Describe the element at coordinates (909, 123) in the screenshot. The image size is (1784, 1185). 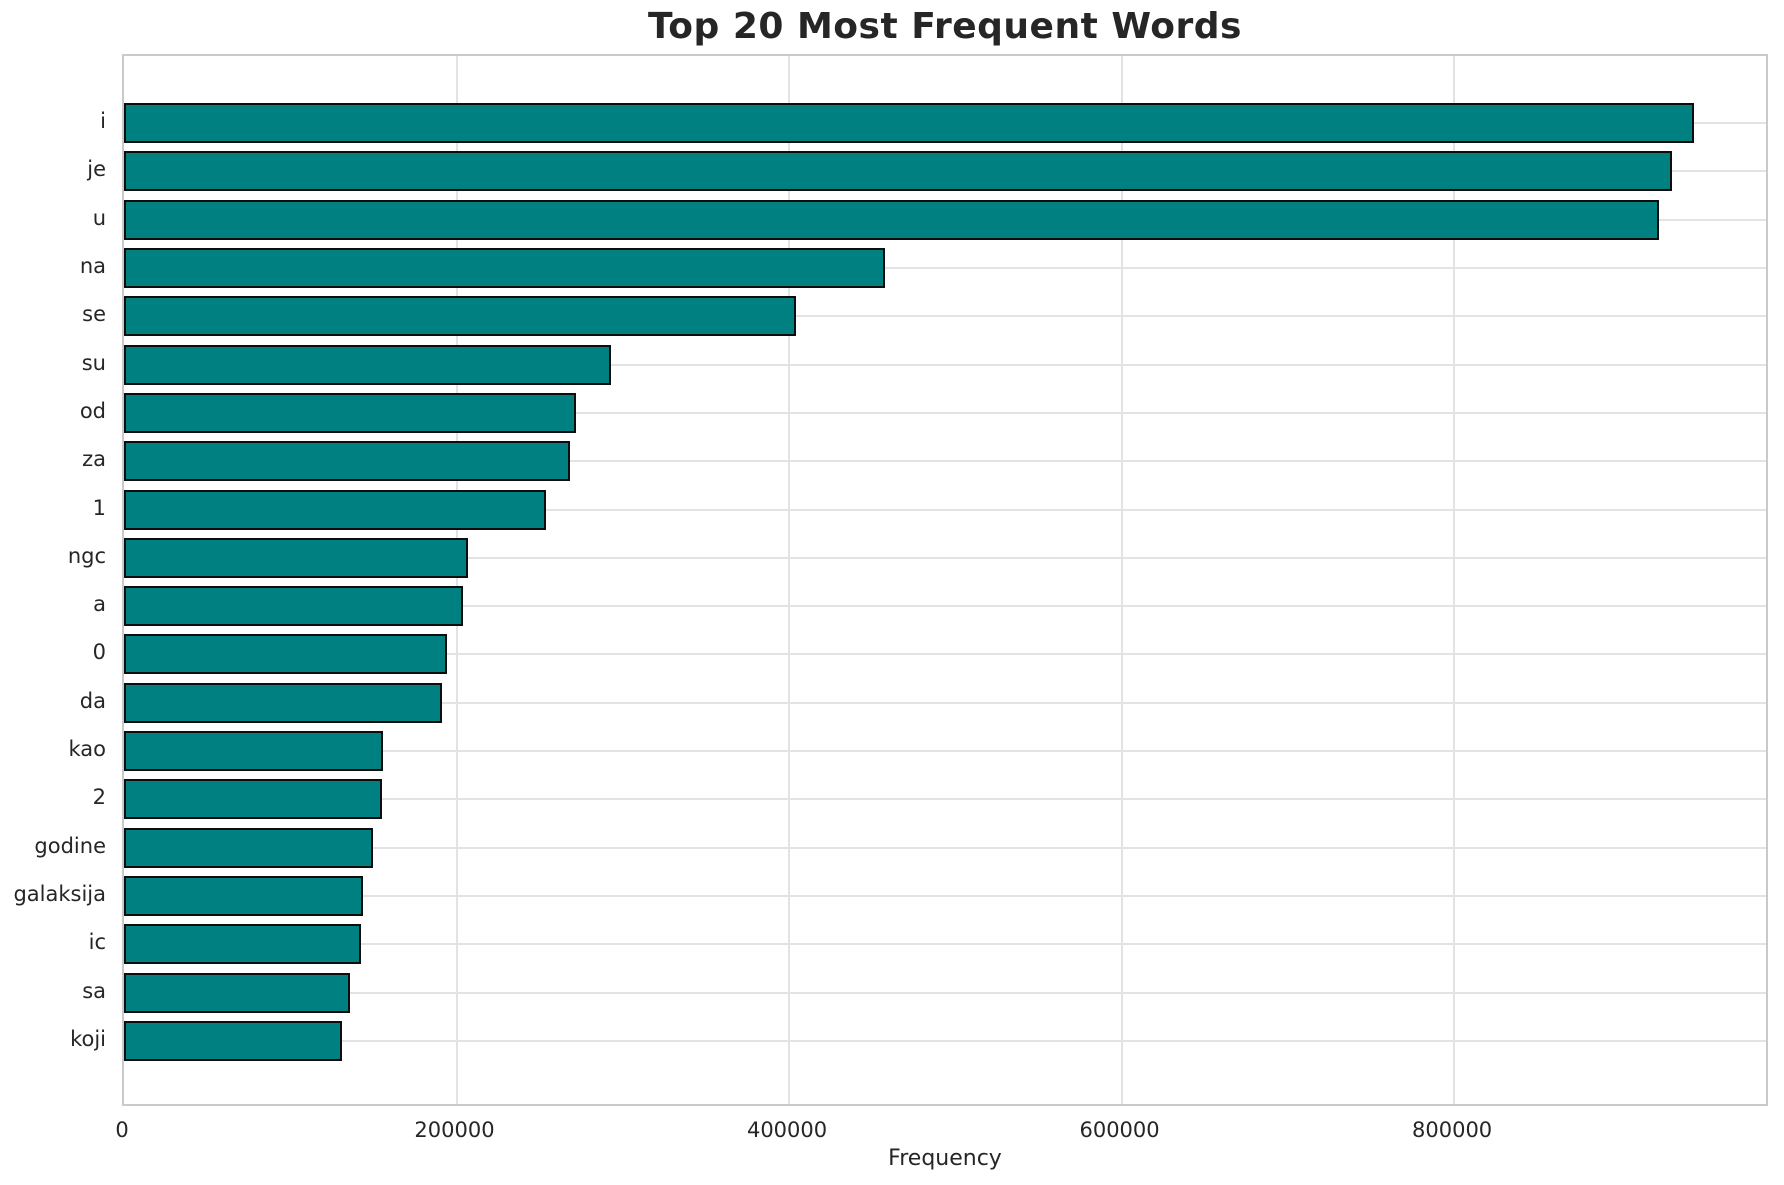
I see `bar-i` at that location.